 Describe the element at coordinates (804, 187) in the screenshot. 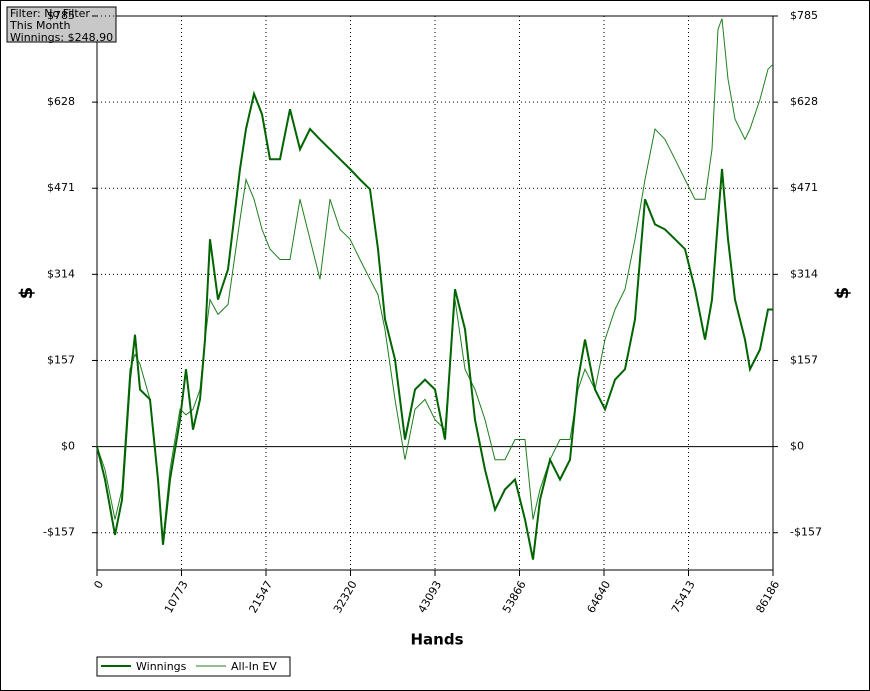

I see `y2-tick-label: $471` at that location.